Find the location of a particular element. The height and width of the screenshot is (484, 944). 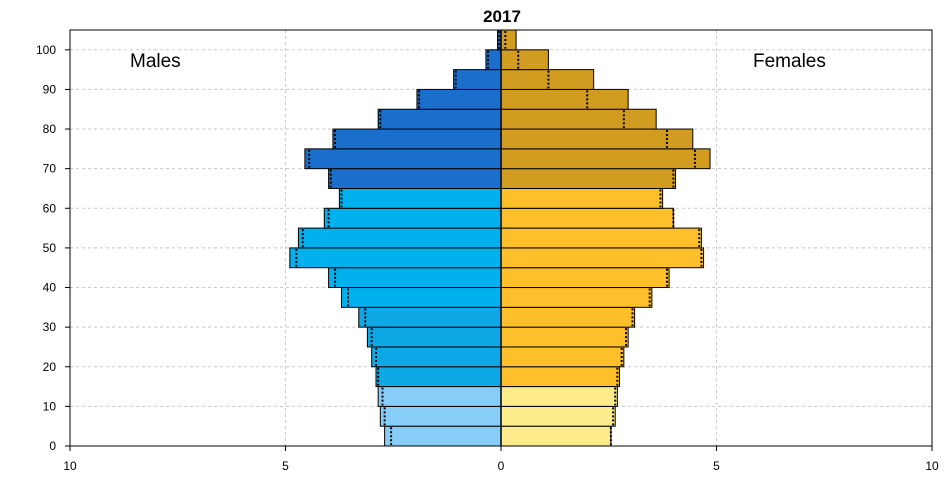

x-tick-label: 0 is located at coordinates (501, 466).